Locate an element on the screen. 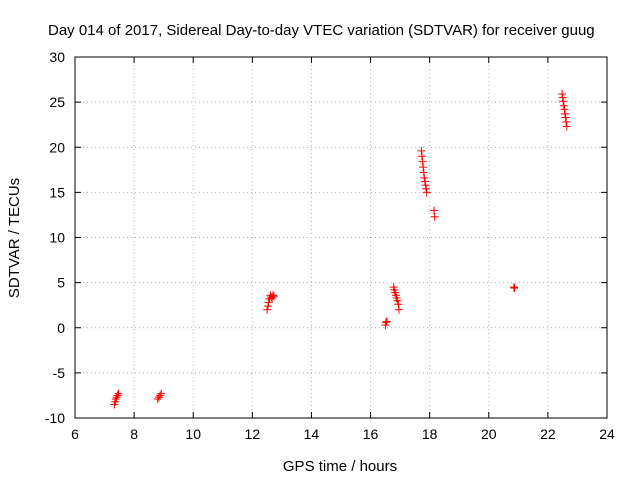  x-tick-label: 16 is located at coordinates (371, 434).